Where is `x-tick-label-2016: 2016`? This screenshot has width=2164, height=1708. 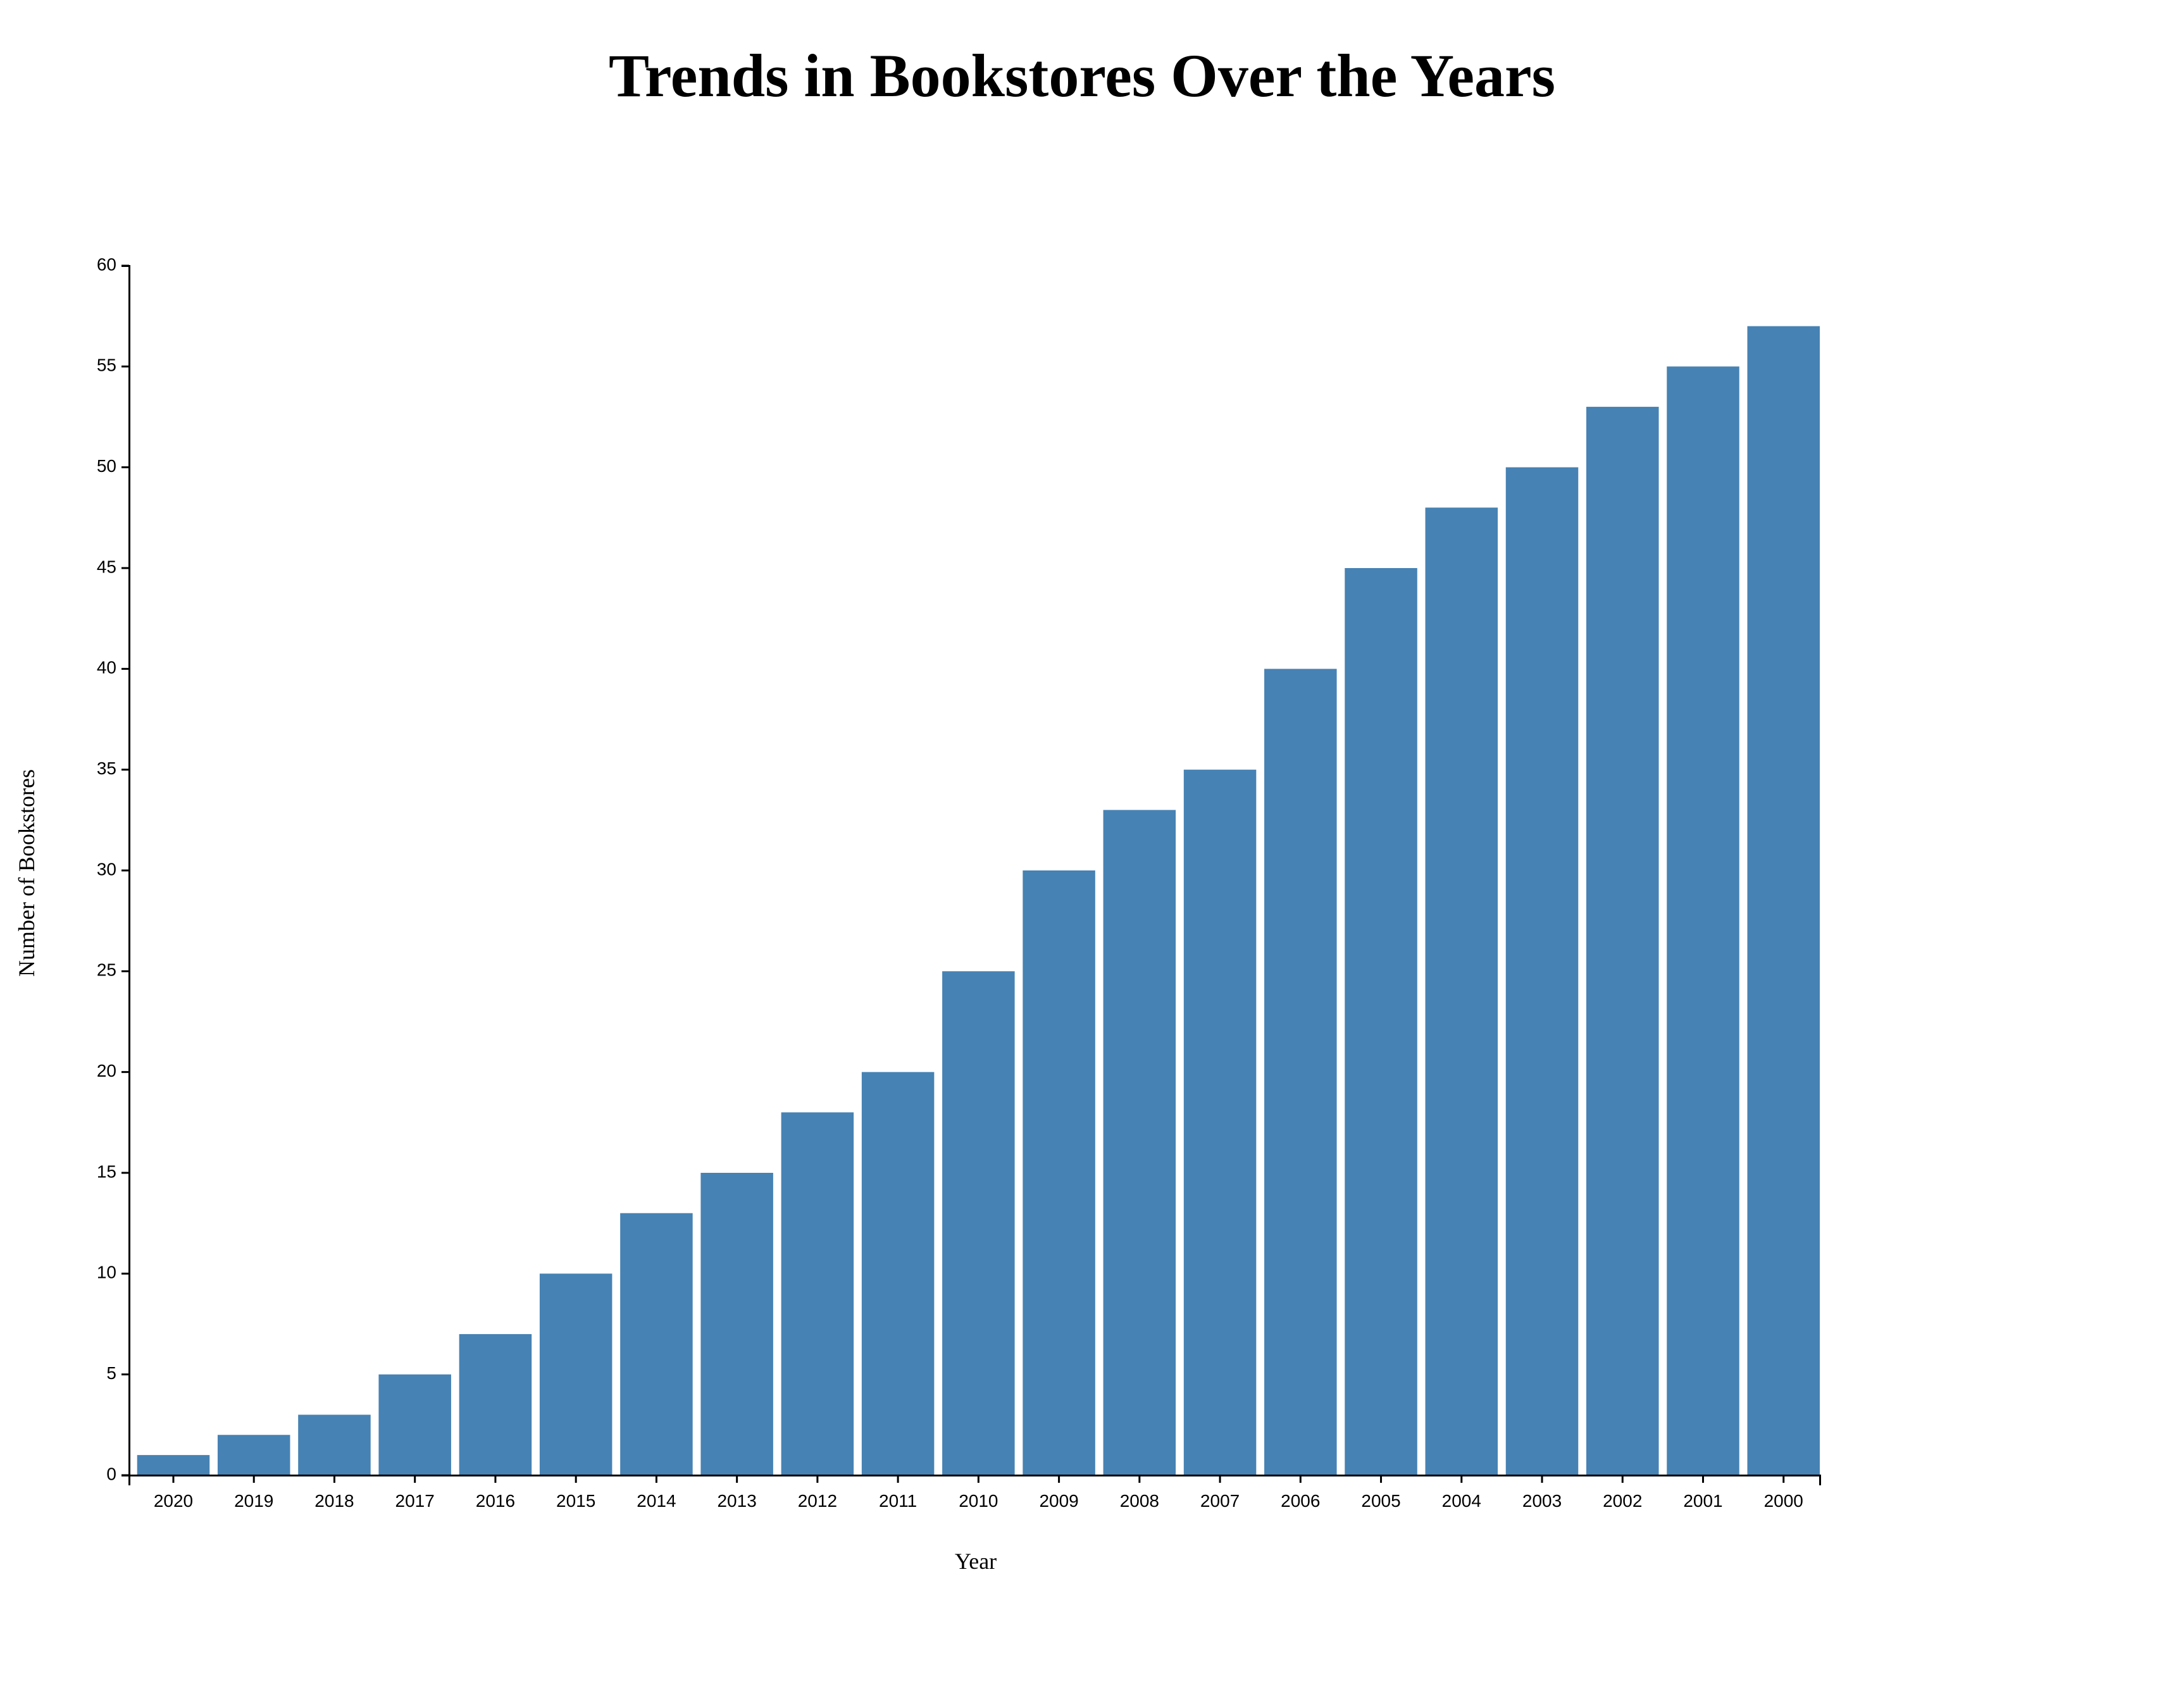 x-tick-label-2016: 2016 is located at coordinates (496, 1501).